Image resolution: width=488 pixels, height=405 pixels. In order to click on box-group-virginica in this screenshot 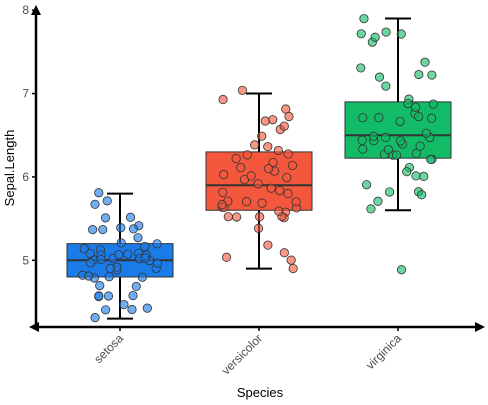, I will do `click(398, 144)`.